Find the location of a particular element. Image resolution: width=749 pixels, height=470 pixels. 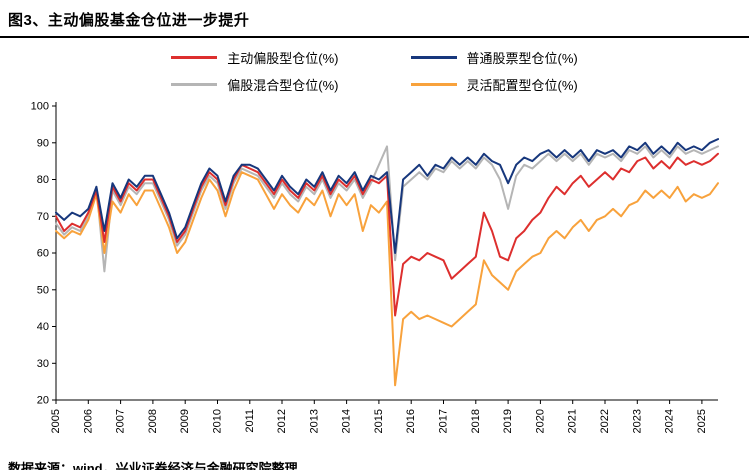

x-tick-label: 2019 is located at coordinates (508, 421).